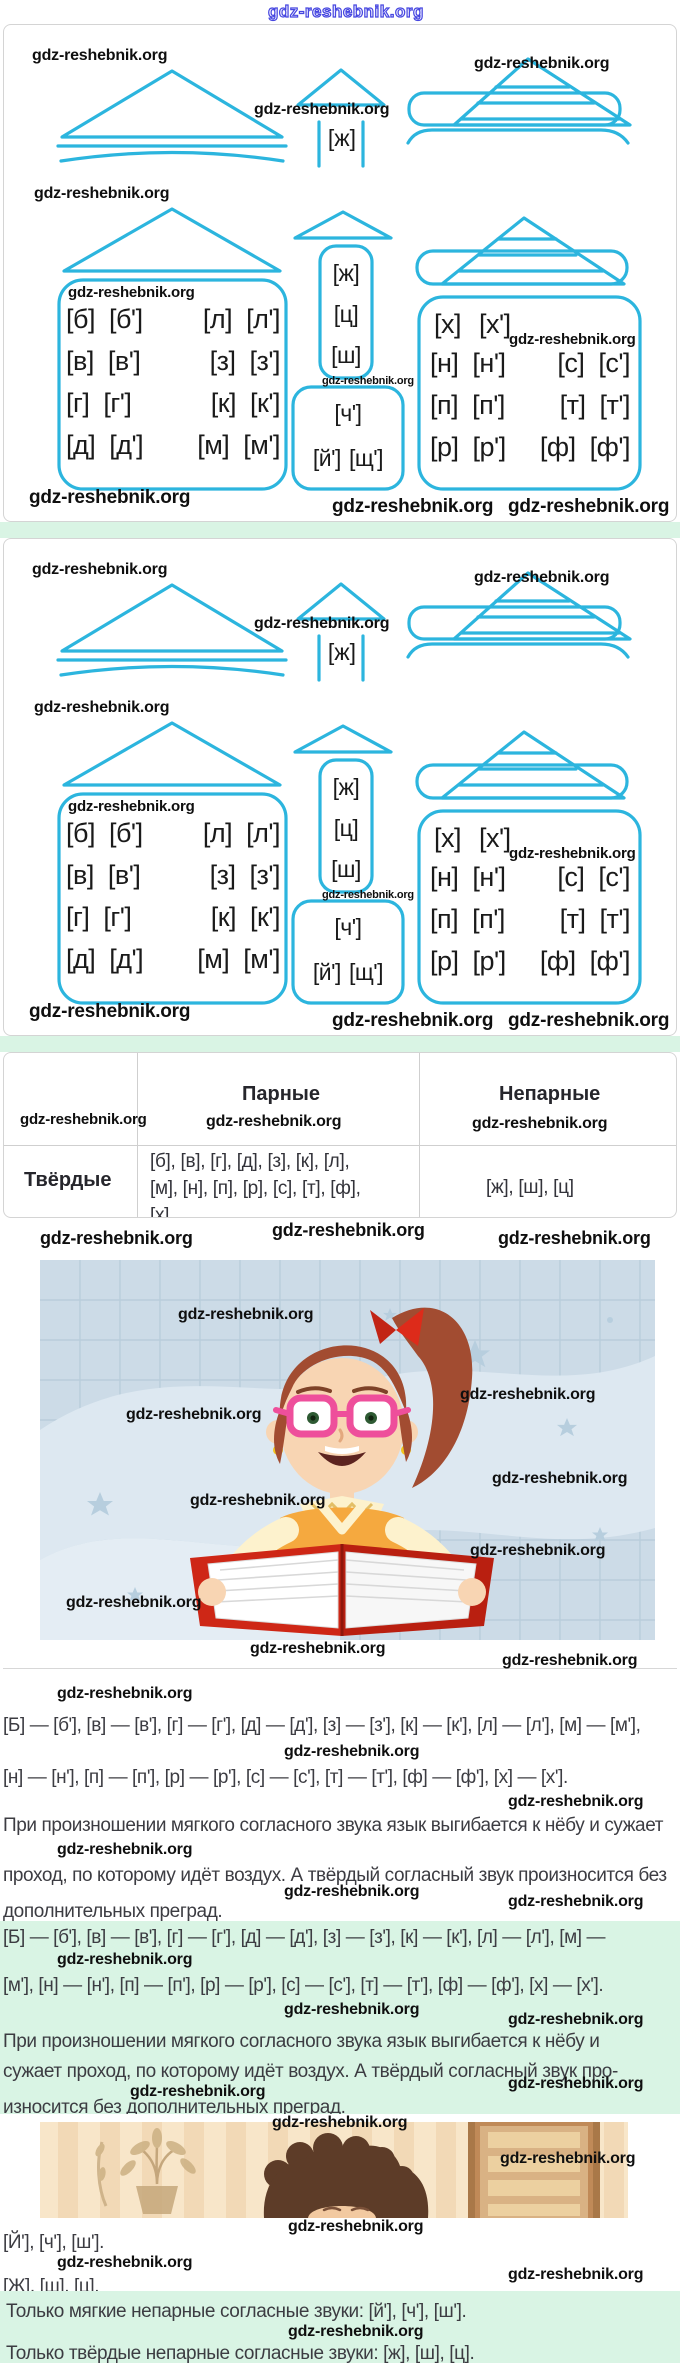 The width and height of the screenshot is (680, 2363). I want to click on sound-cell: [б'], so click(125, 318).